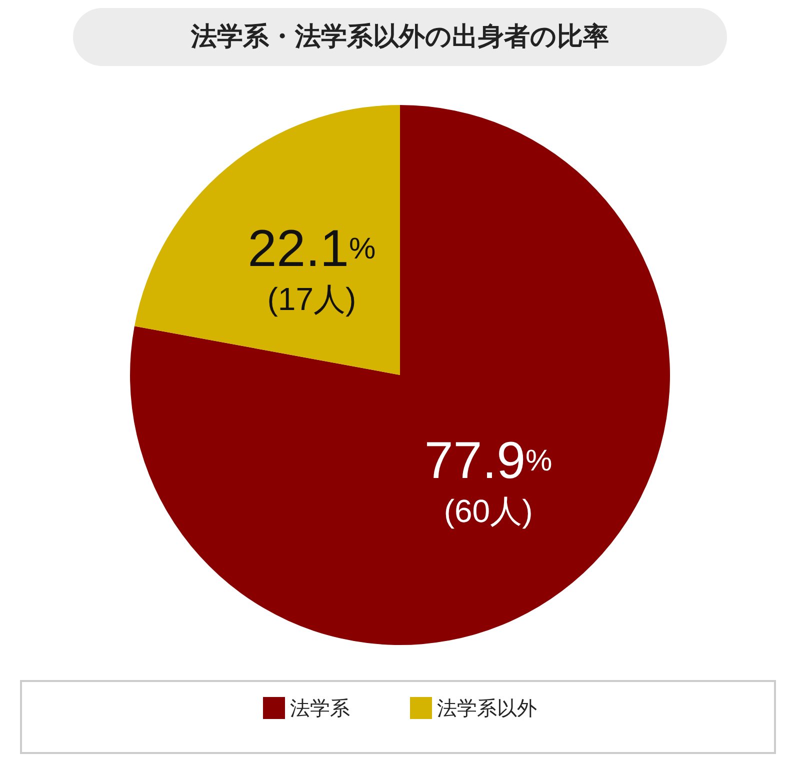  Describe the element at coordinates (399, 37) in the screenshot. I see `chart-title: 法学系・法学系以外の出身者の比率` at that location.